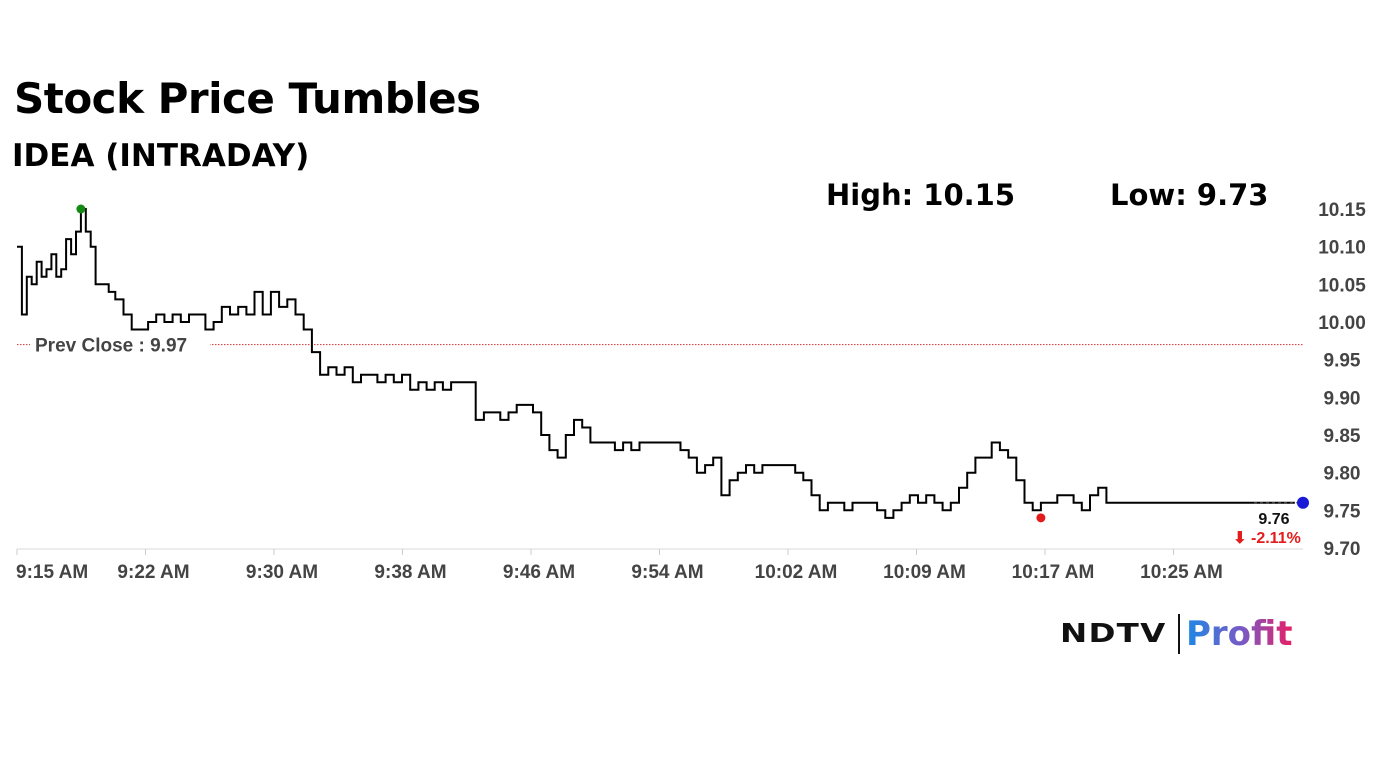  Describe the element at coordinates (1342, 285) in the screenshot. I see `y-tick-label: 10.05` at that location.